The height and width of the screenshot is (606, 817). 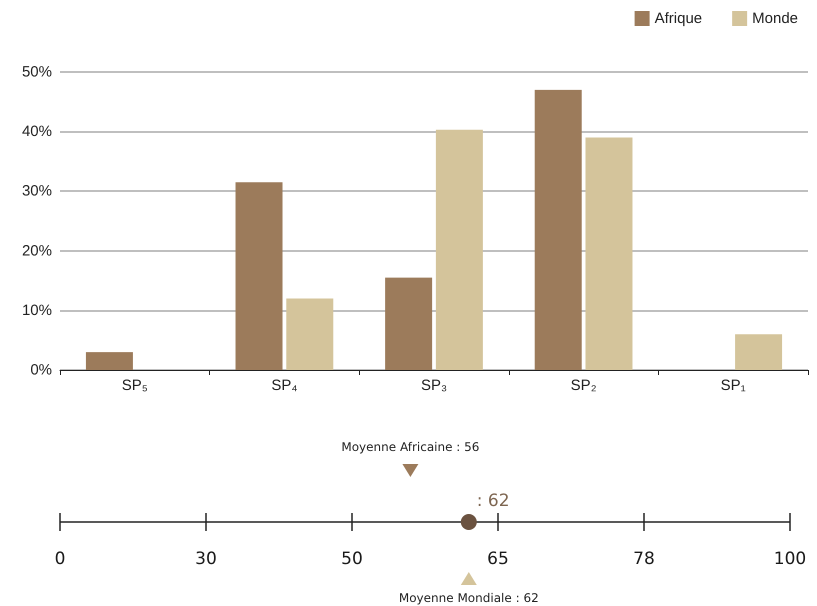 What do you see at coordinates (37, 251) in the screenshot?
I see `y-tick-label: 20%` at bounding box center [37, 251].